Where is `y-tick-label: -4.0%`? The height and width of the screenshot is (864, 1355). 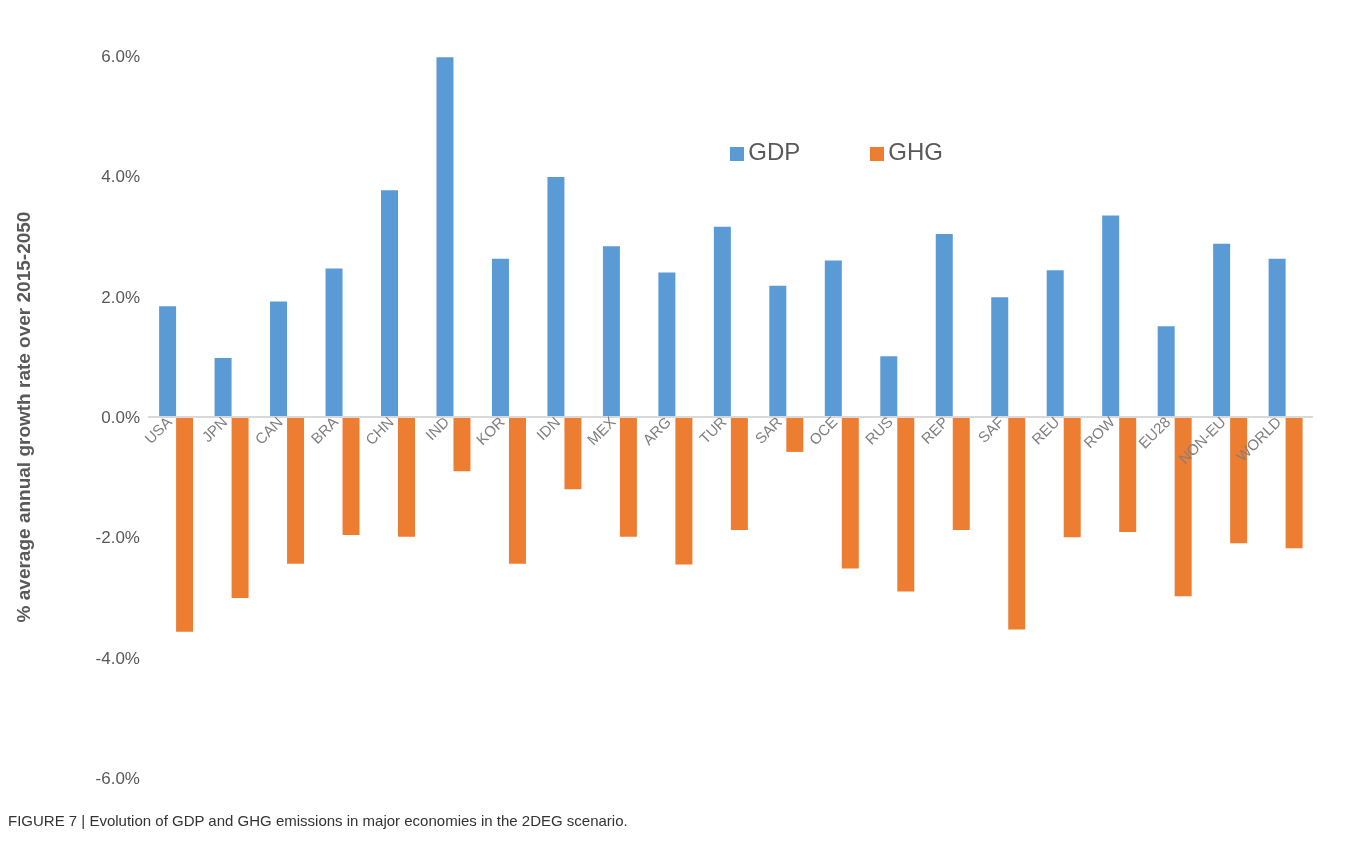 y-tick-label: -4.0% is located at coordinates (117, 658).